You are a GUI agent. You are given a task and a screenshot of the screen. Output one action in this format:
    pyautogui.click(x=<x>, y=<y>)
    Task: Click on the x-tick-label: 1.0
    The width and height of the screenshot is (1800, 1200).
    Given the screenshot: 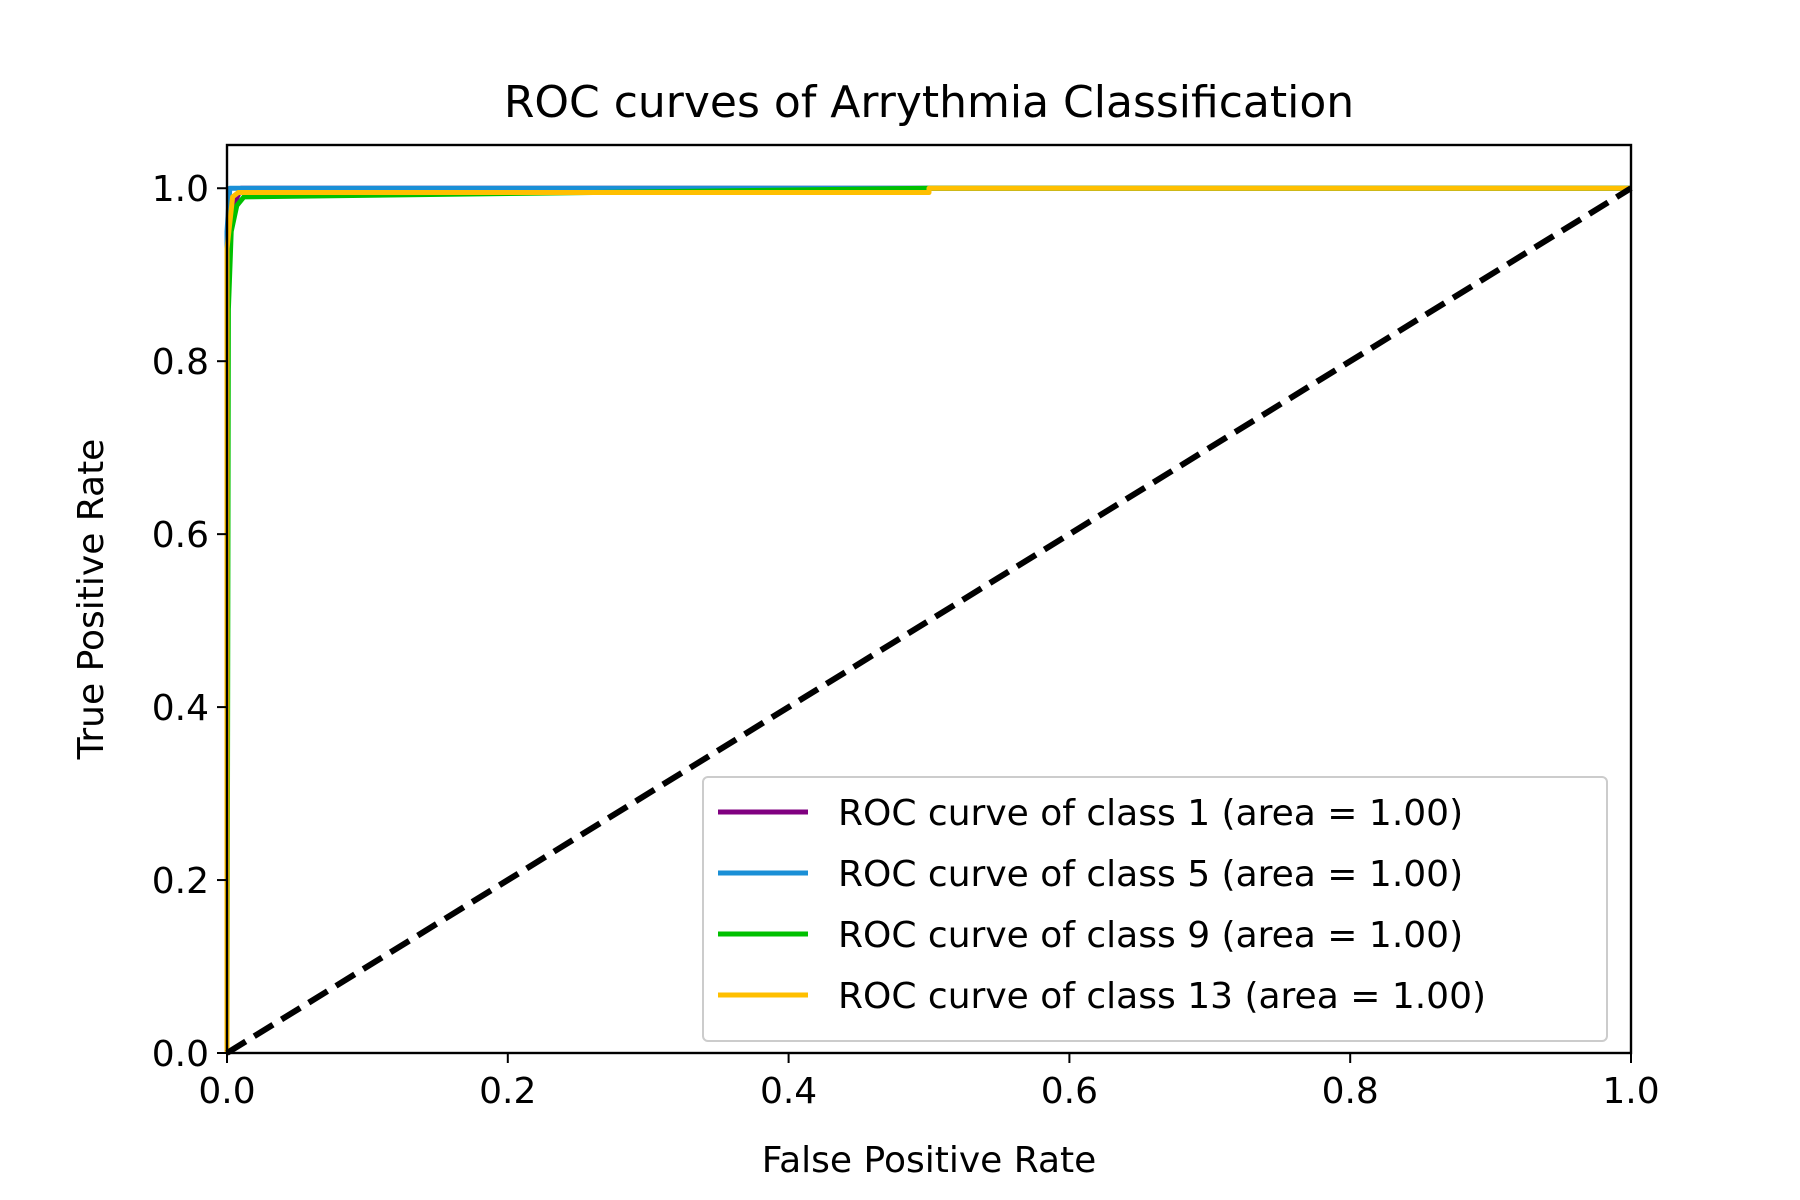 What is the action you would take?
    pyautogui.click(x=1630, y=1091)
    